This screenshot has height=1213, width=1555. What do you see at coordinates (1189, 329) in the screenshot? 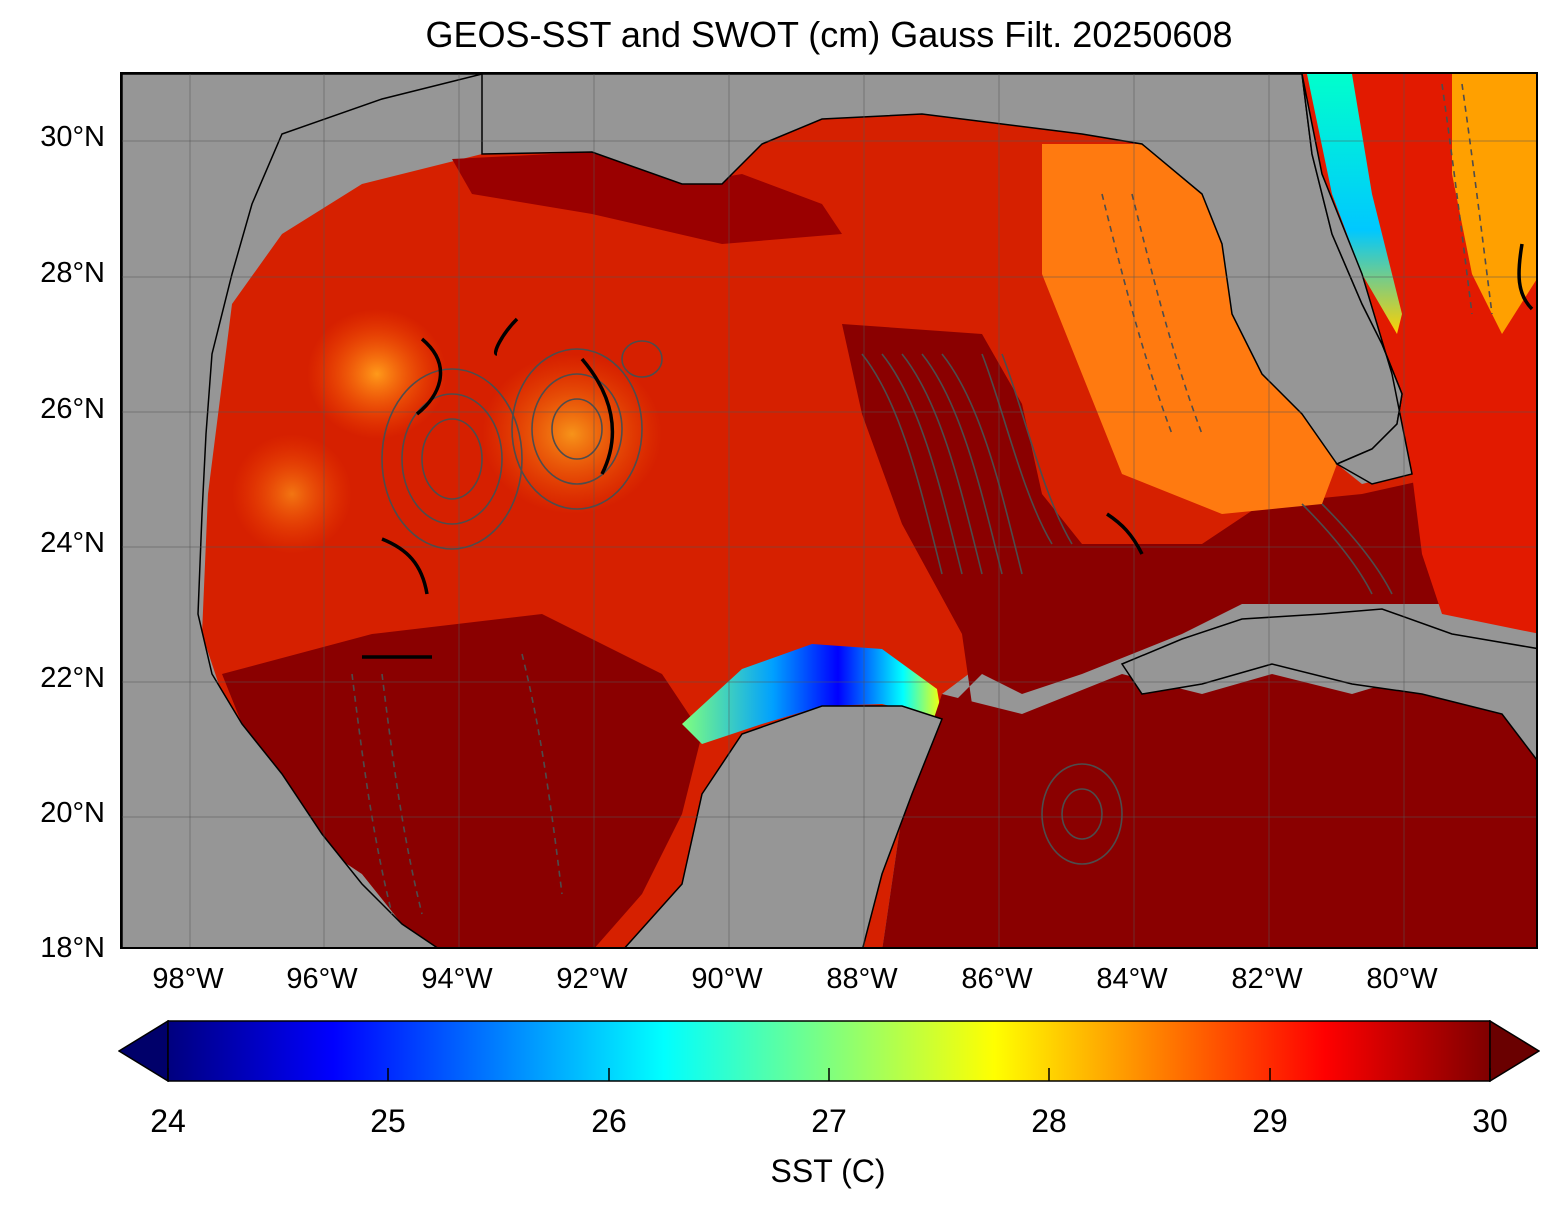
I see `florida-shelf` at bounding box center [1189, 329].